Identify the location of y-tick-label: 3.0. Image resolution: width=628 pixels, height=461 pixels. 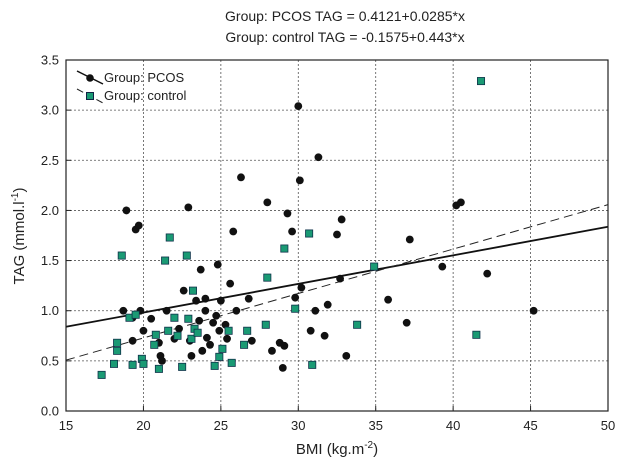
(50, 110).